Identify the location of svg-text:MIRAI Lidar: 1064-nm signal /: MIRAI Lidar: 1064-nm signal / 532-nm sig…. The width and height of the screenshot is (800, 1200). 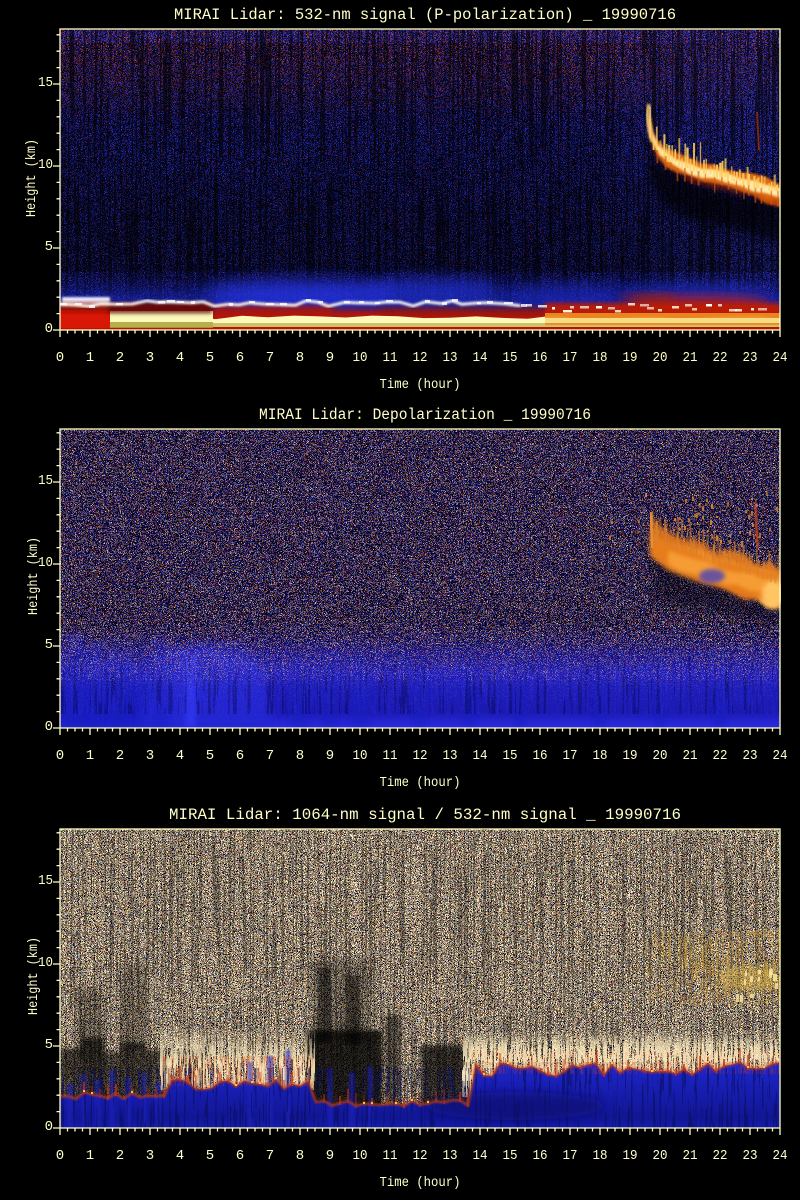
(425, 815).